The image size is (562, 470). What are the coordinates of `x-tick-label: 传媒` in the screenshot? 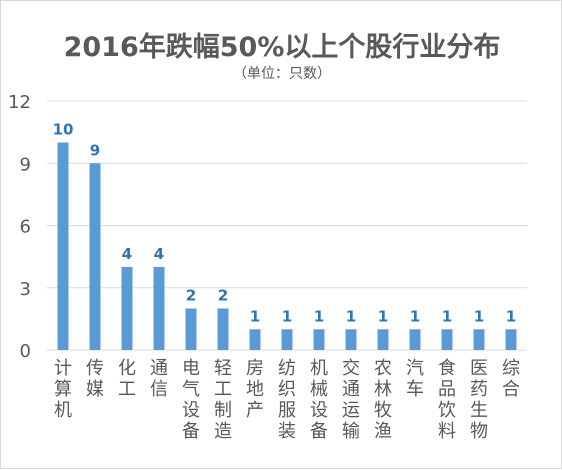 It's located at (95, 379).